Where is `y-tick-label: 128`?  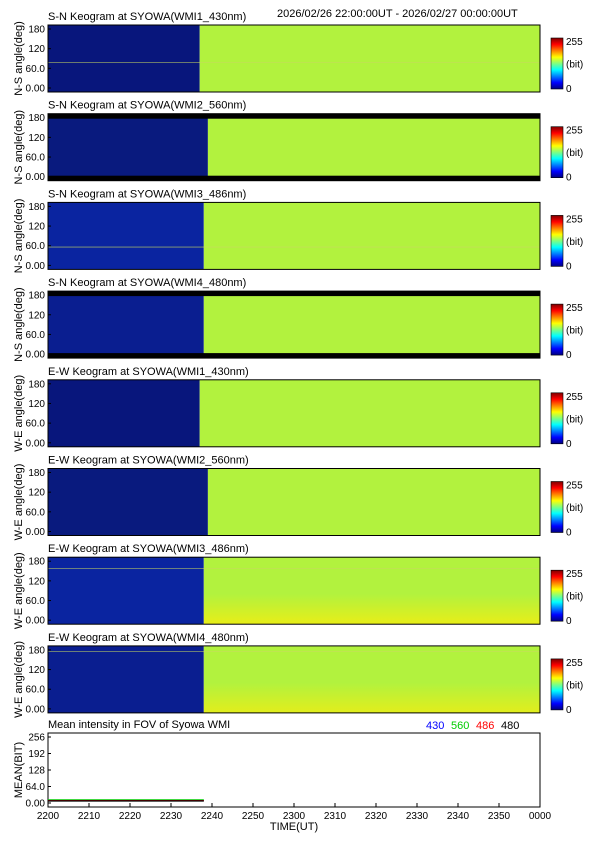 y-tick-label: 128 is located at coordinates (36, 771).